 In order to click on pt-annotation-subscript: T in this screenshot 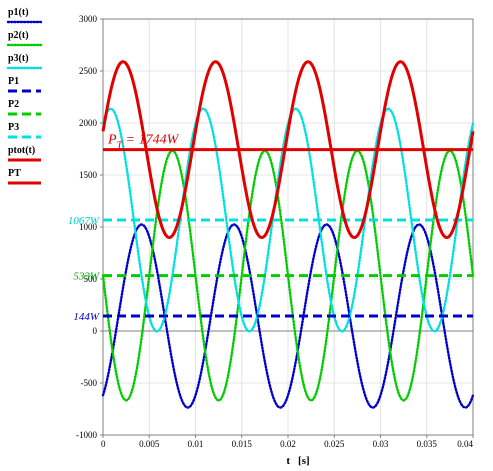, I will do `click(120, 146)`.